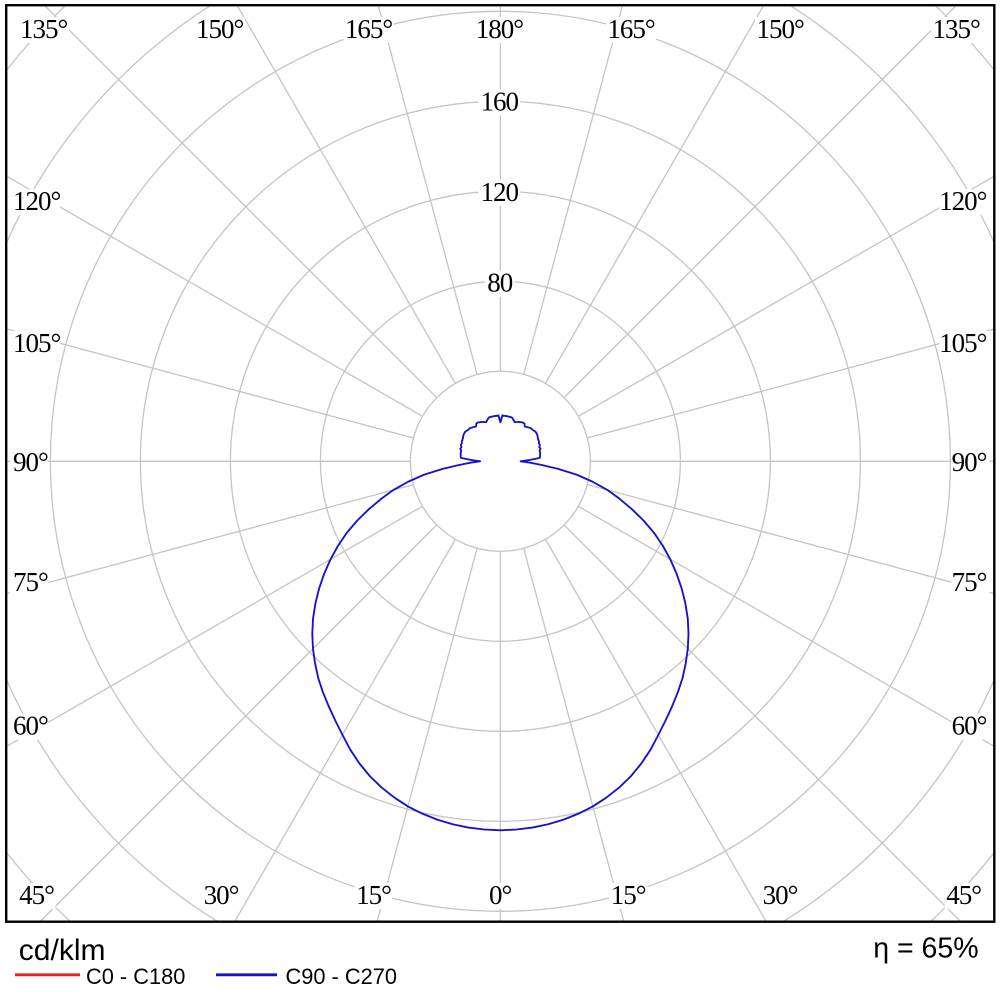 The width and height of the screenshot is (1000, 1000). What do you see at coordinates (135, 976) in the screenshot?
I see `svg-text: C0 - C180` at bounding box center [135, 976].